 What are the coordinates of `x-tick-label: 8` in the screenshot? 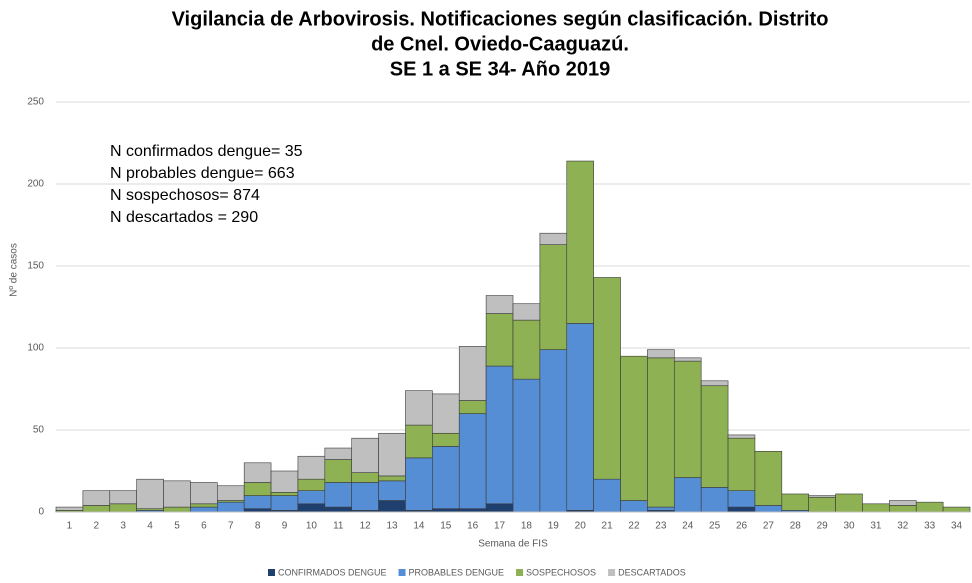 It's located at (258, 526).